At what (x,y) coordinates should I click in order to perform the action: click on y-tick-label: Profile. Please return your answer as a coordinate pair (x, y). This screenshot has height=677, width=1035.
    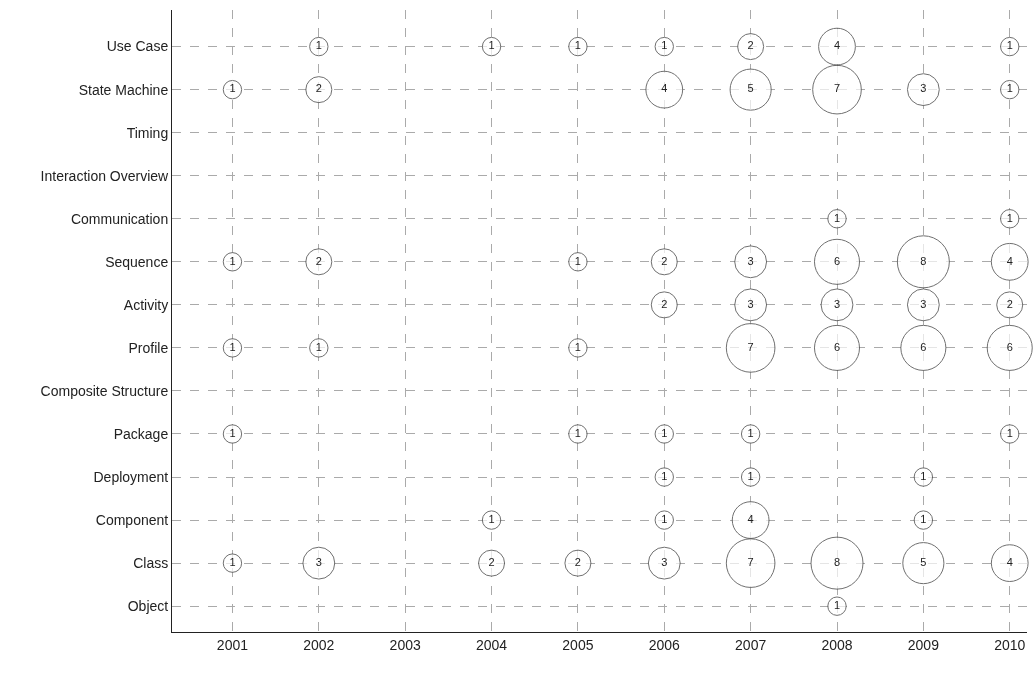
    Looking at the image, I should click on (148, 347).